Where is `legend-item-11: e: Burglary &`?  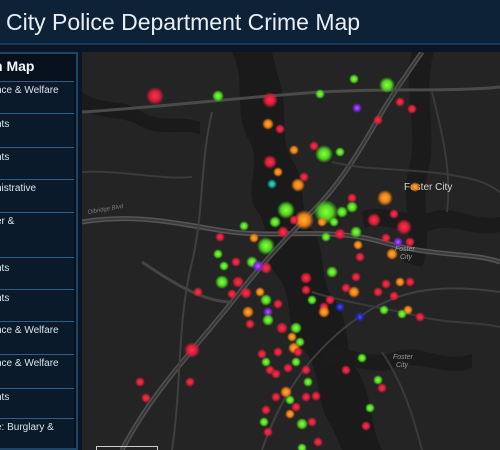
legend-item-11: e: Burglary & is located at coordinates (37, 433).